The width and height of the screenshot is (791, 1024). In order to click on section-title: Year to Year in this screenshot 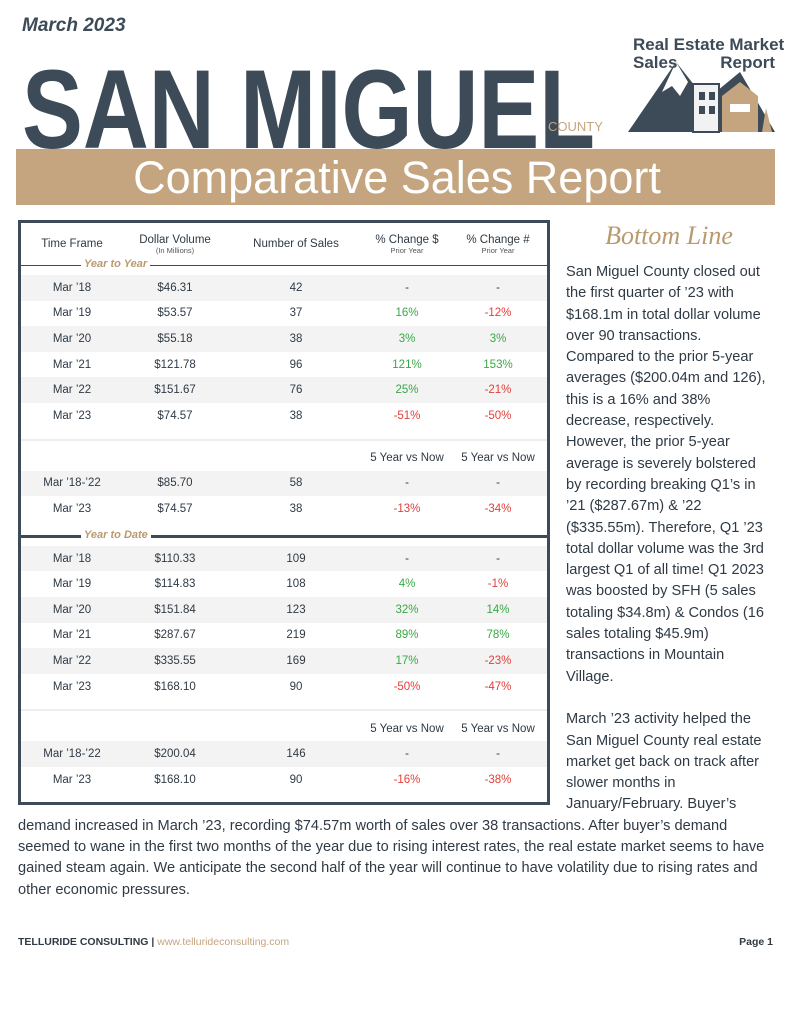, I will do `click(116, 264)`.